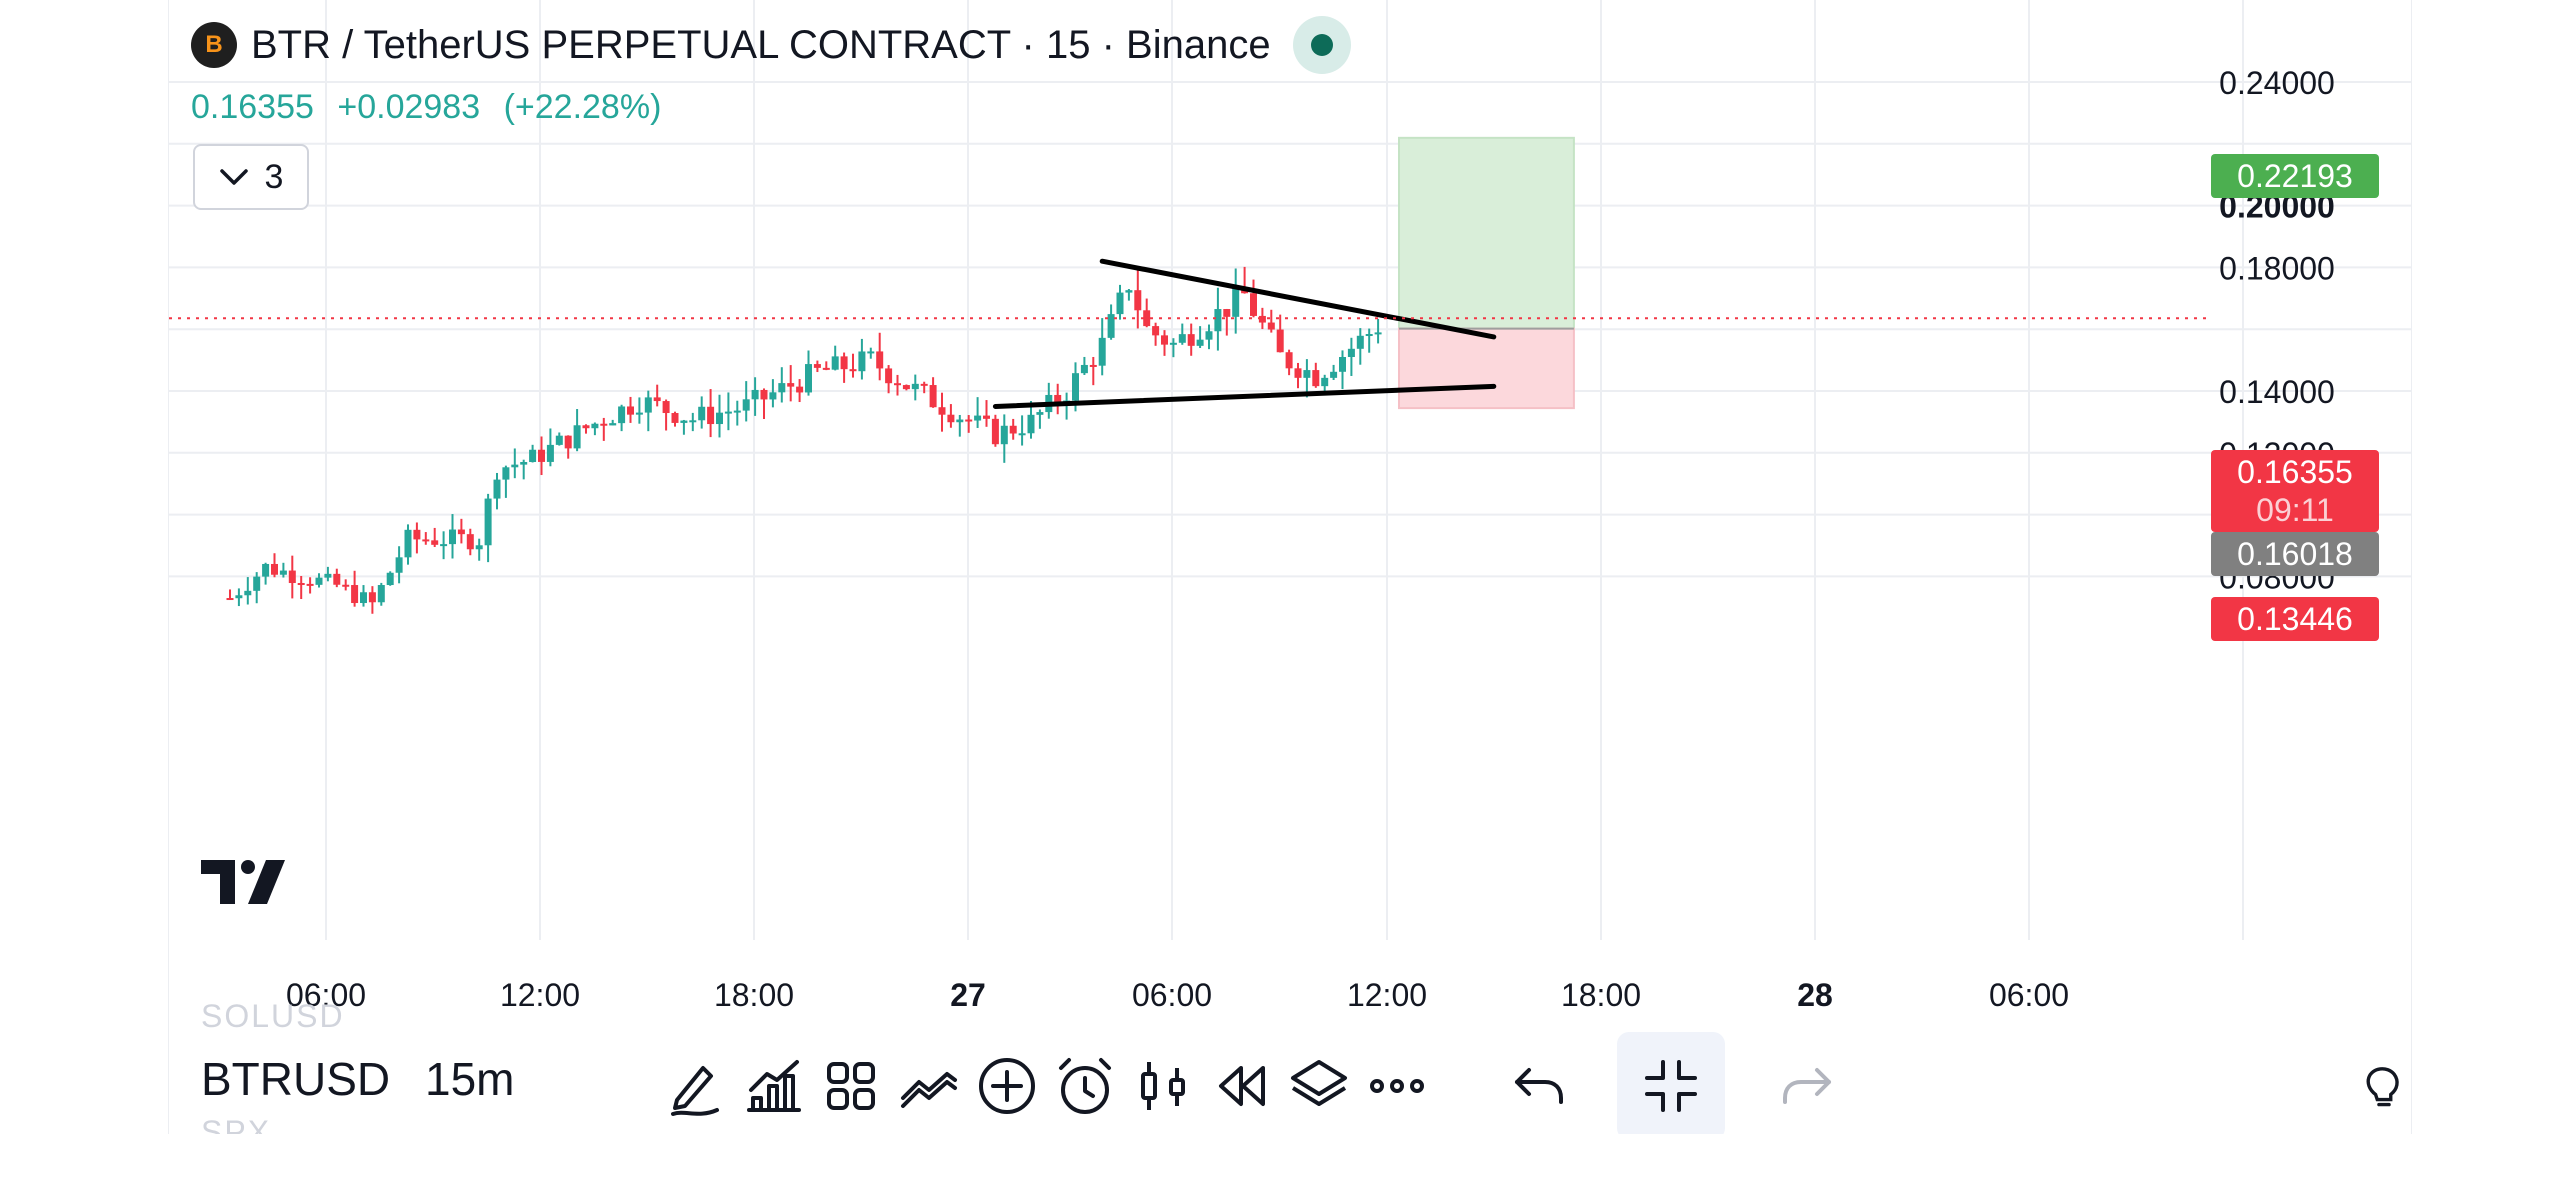  Describe the element at coordinates (236, 1124) in the screenshot. I see `watchlist-next-symbol: SPX` at that location.